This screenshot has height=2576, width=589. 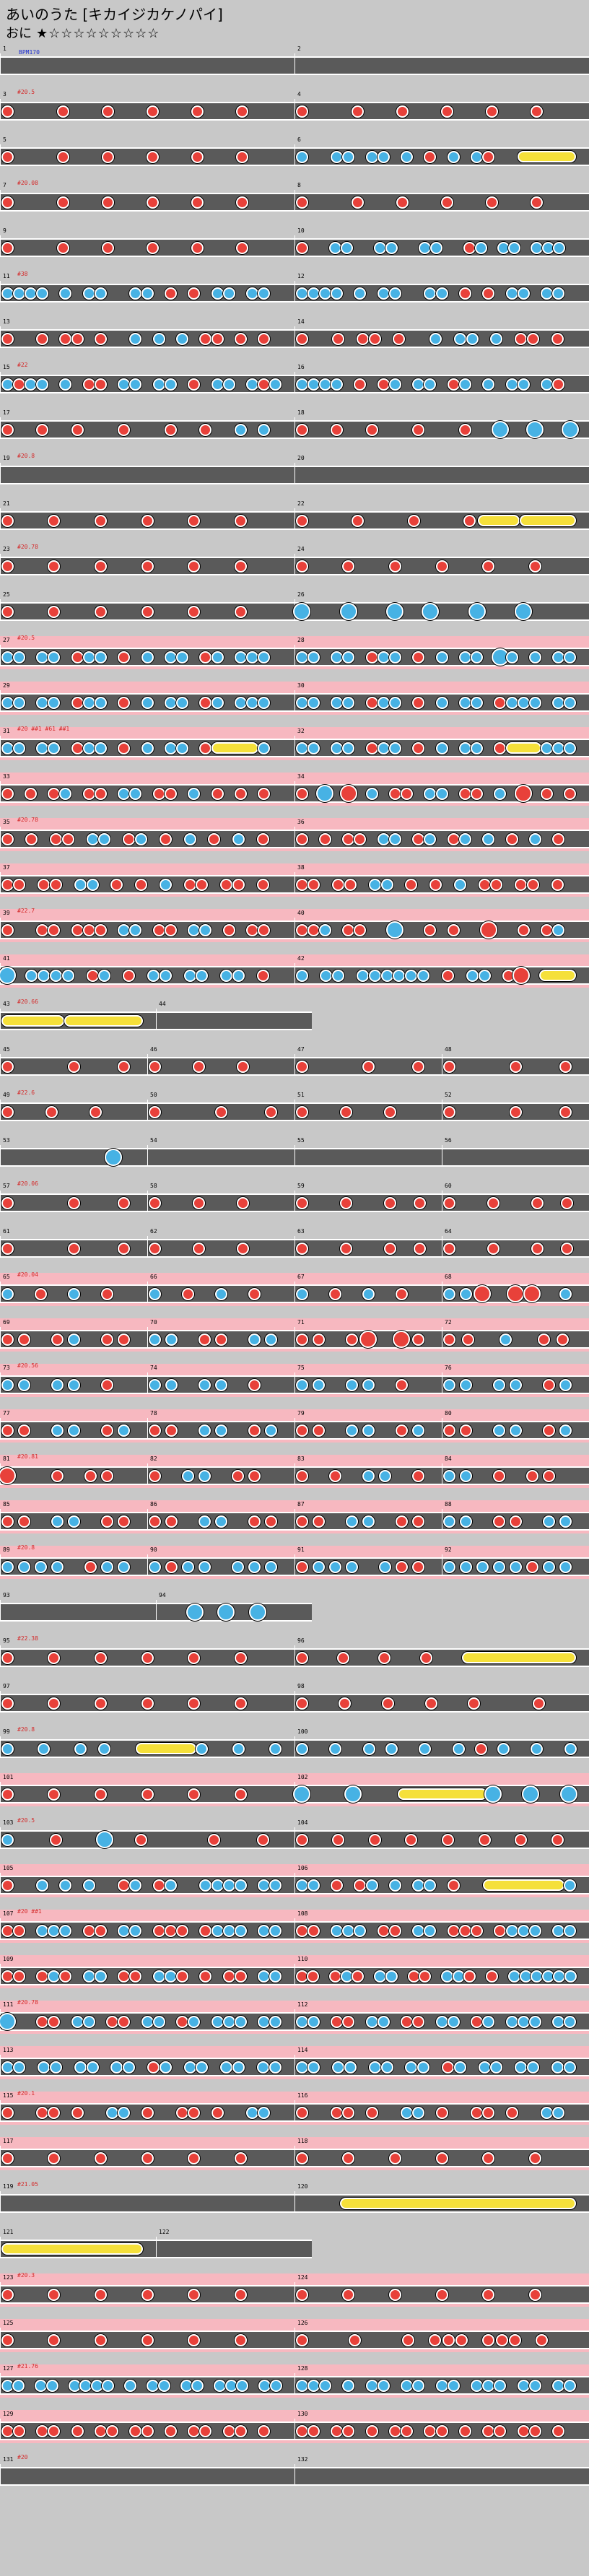 What do you see at coordinates (4, 230) in the screenshot?
I see `bar-number: 9` at bounding box center [4, 230].